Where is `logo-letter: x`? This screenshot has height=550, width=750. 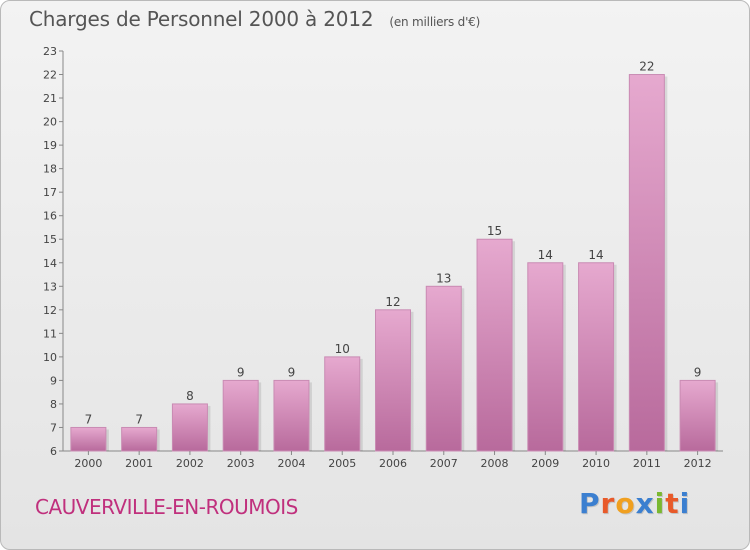 logo-letter: x is located at coordinates (645, 503).